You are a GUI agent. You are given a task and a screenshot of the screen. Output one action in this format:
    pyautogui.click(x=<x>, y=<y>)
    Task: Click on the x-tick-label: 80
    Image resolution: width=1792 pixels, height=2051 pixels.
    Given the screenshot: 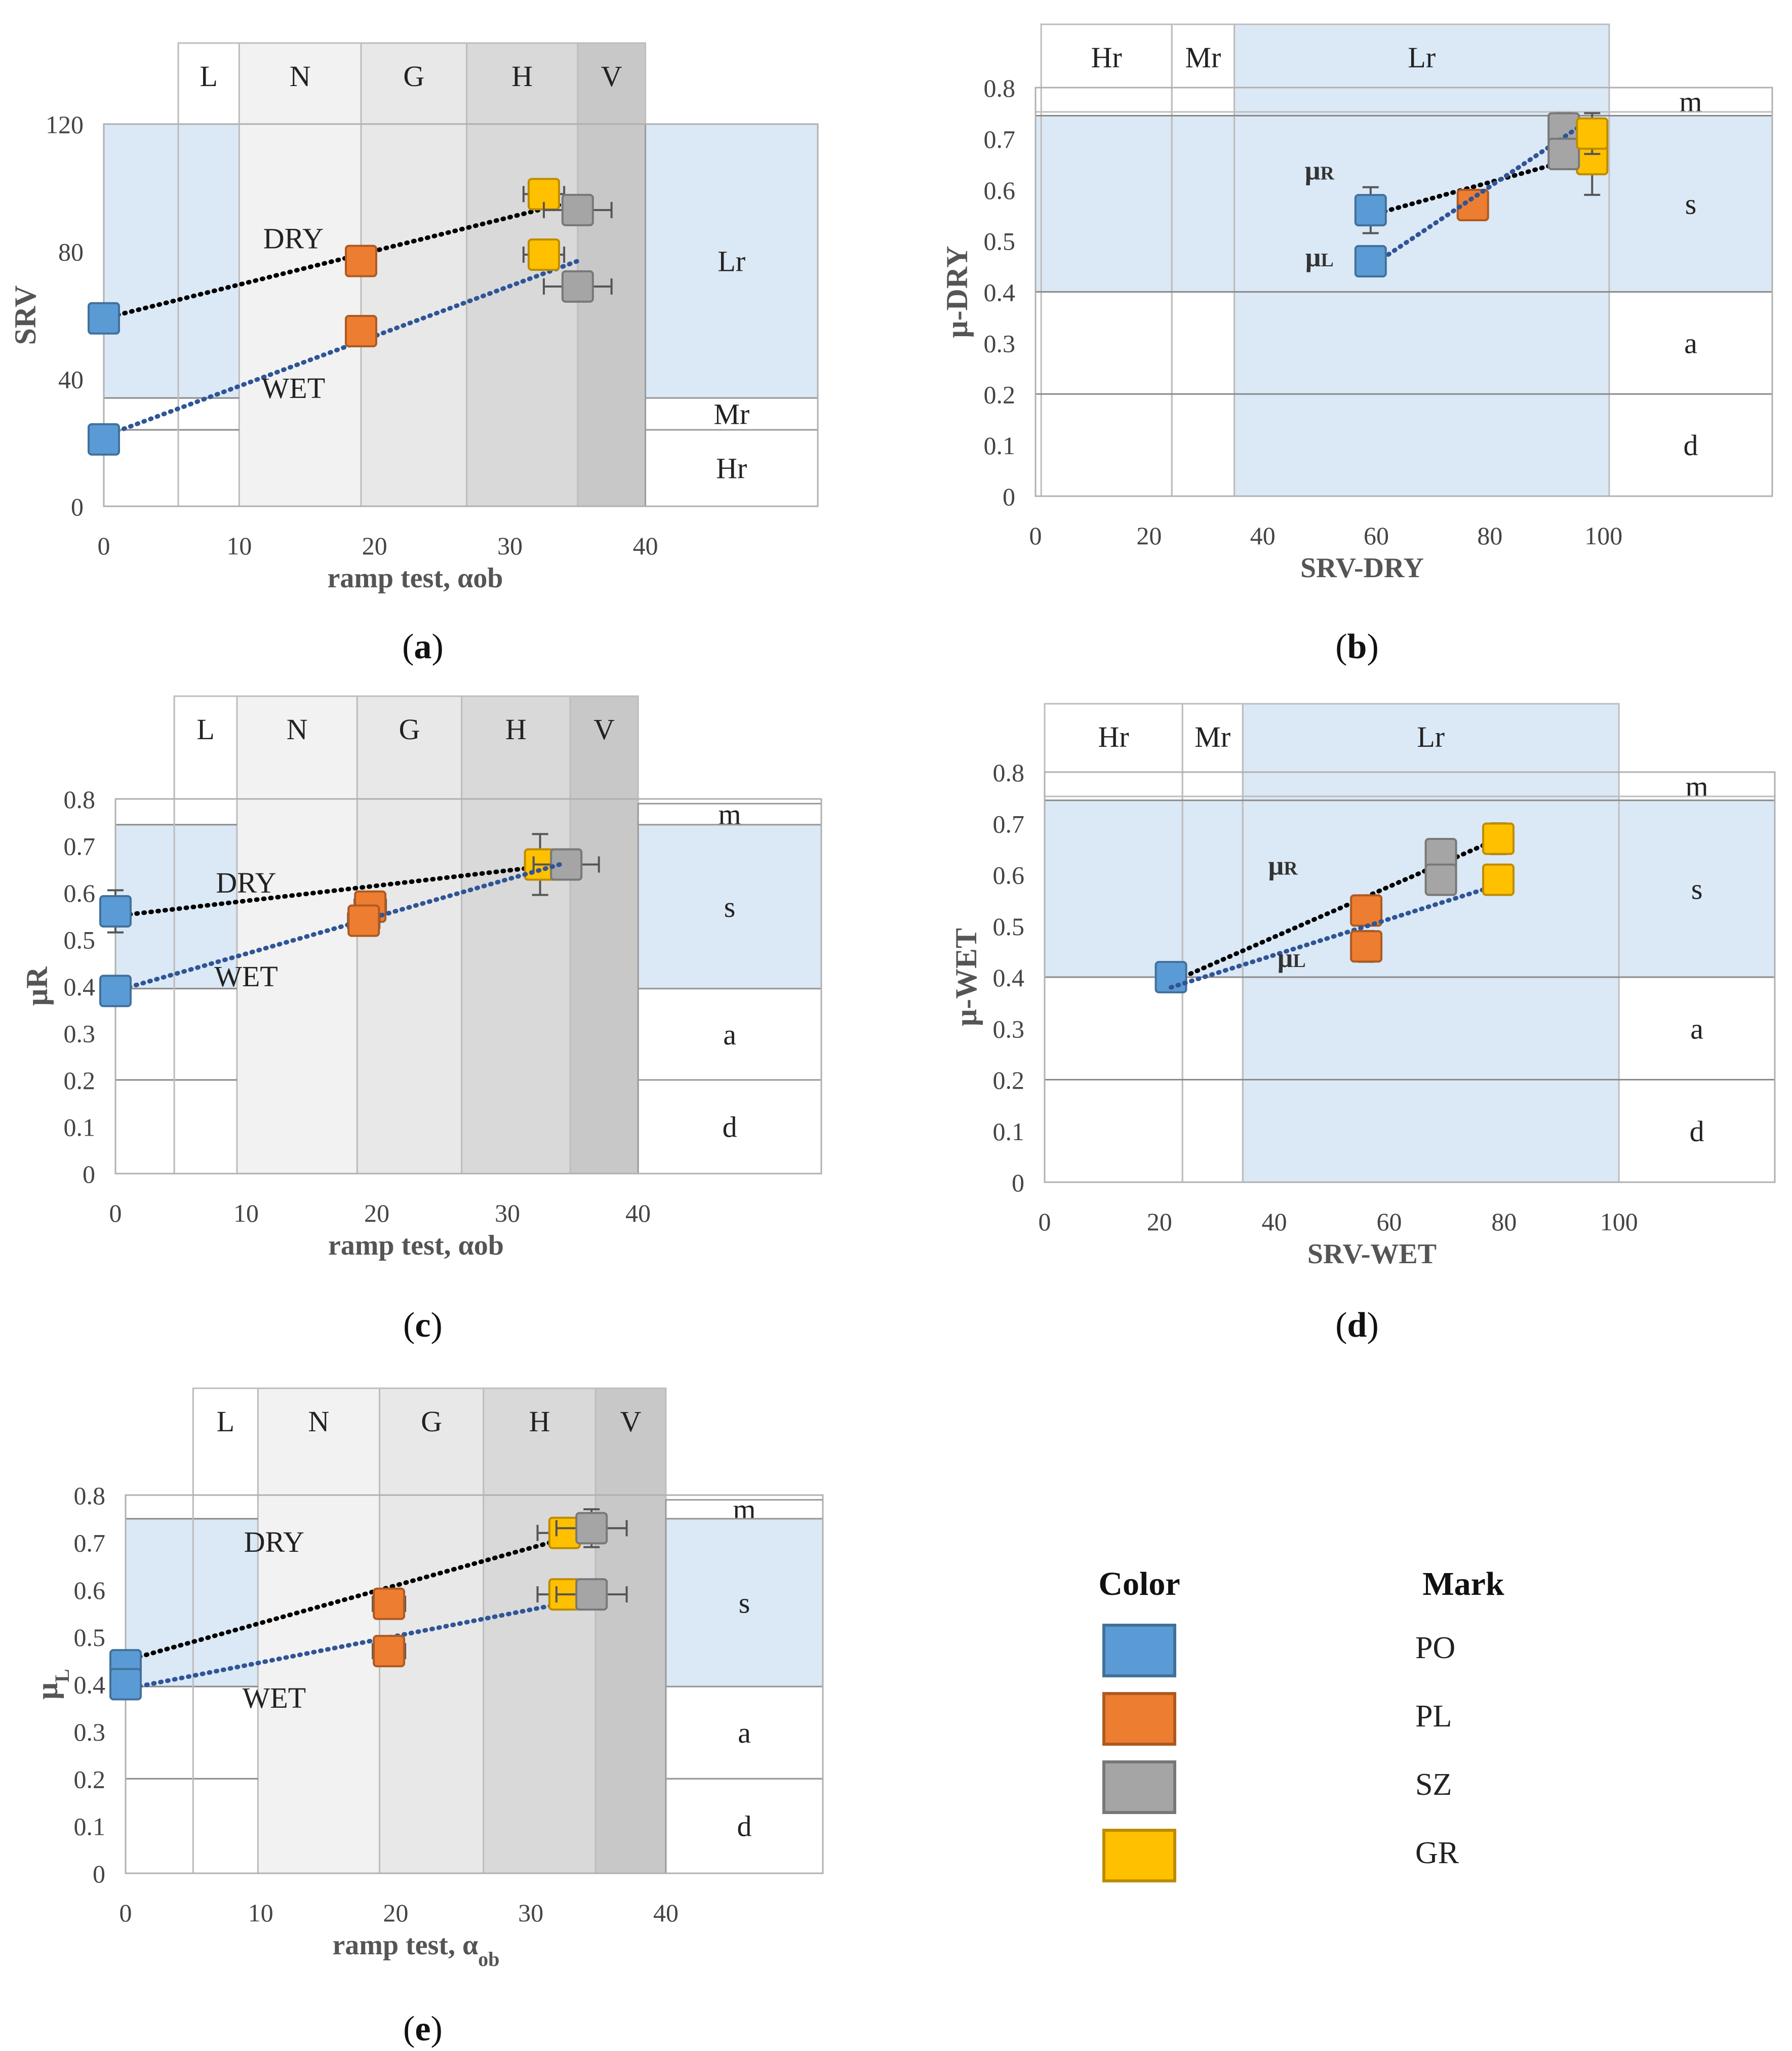 What is the action you would take?
    pyautogui.click(x=1504, y=1222)
    